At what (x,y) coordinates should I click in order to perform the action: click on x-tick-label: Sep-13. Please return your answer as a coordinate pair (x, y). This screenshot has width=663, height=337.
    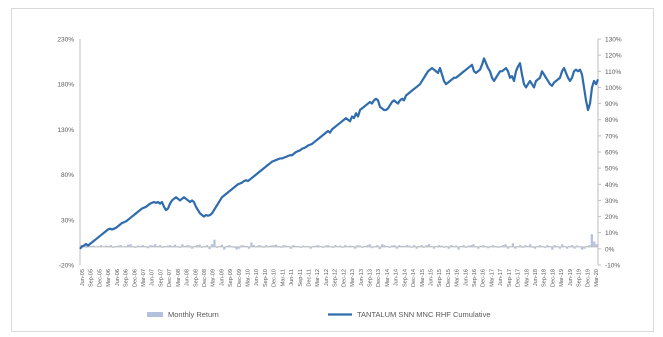
    Looking at the image, I should click on (370, 278).